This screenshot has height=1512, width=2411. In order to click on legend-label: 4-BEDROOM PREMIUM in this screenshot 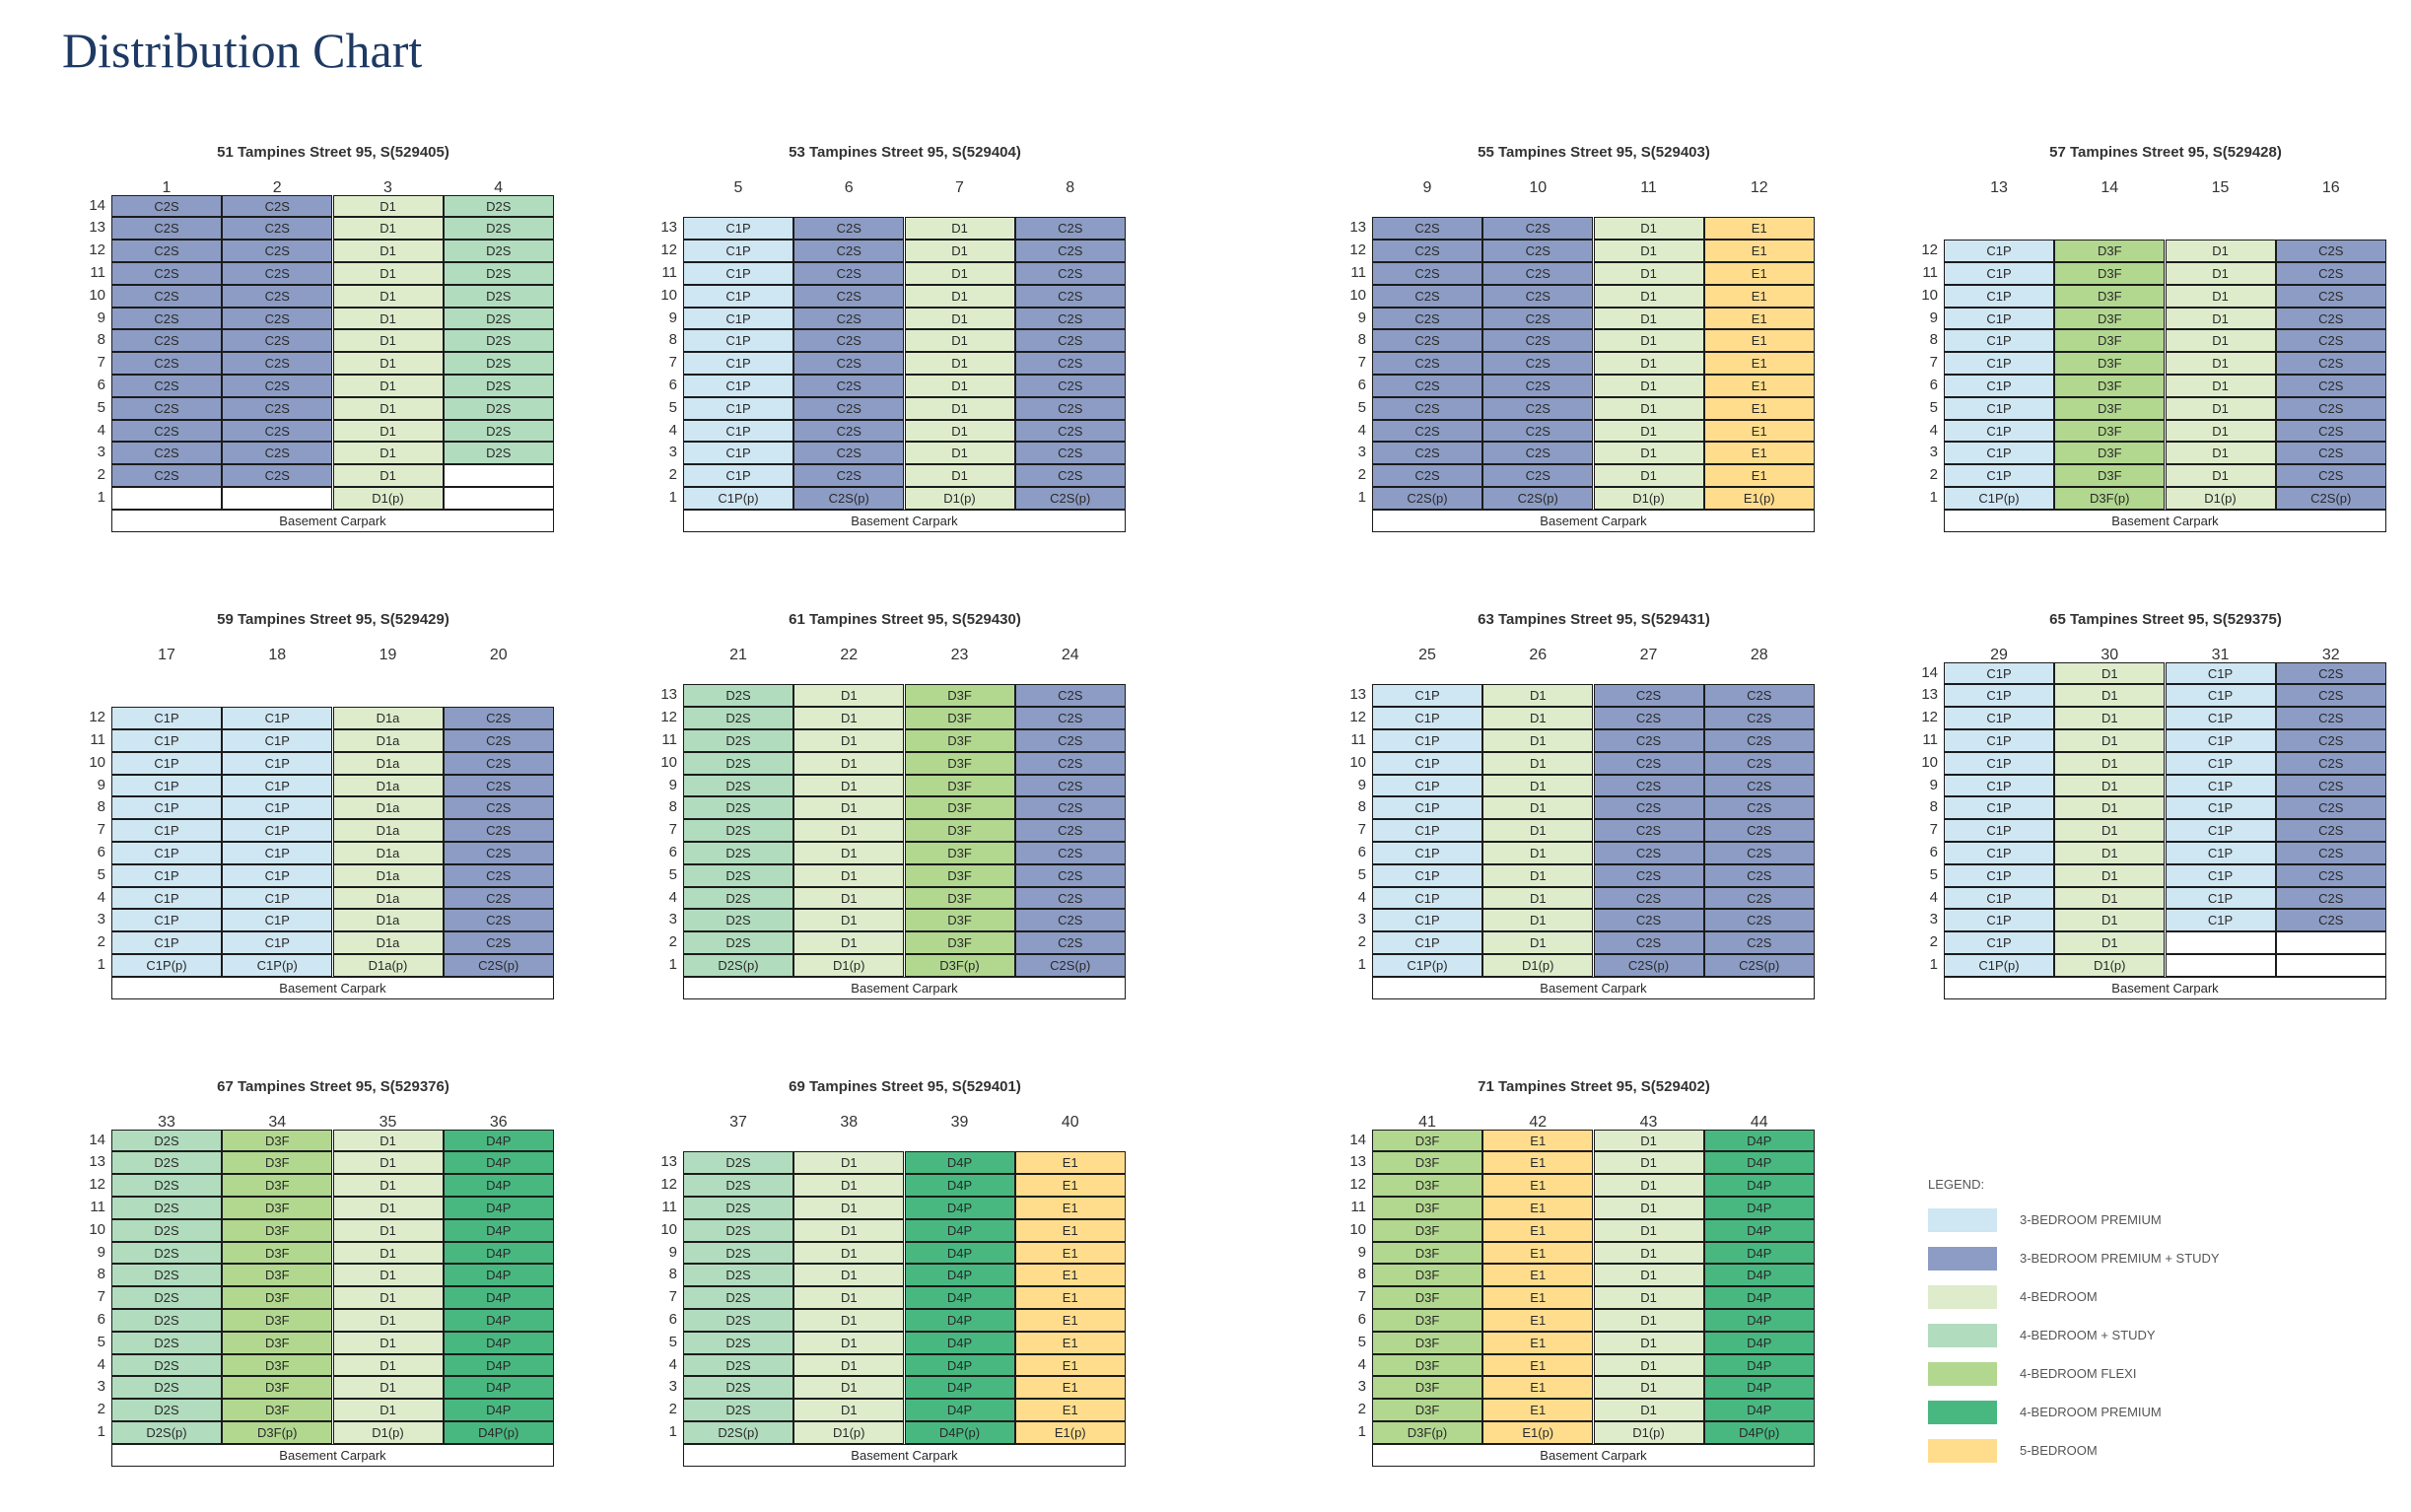, I will do `click(2091, 1412)`.